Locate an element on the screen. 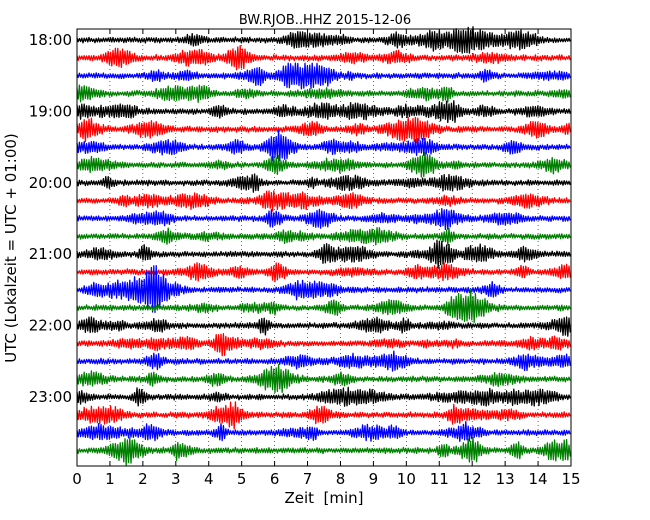 This screenshot has width=650, height=520. x-tick-label: 0 is located at coordinates (77, 479).